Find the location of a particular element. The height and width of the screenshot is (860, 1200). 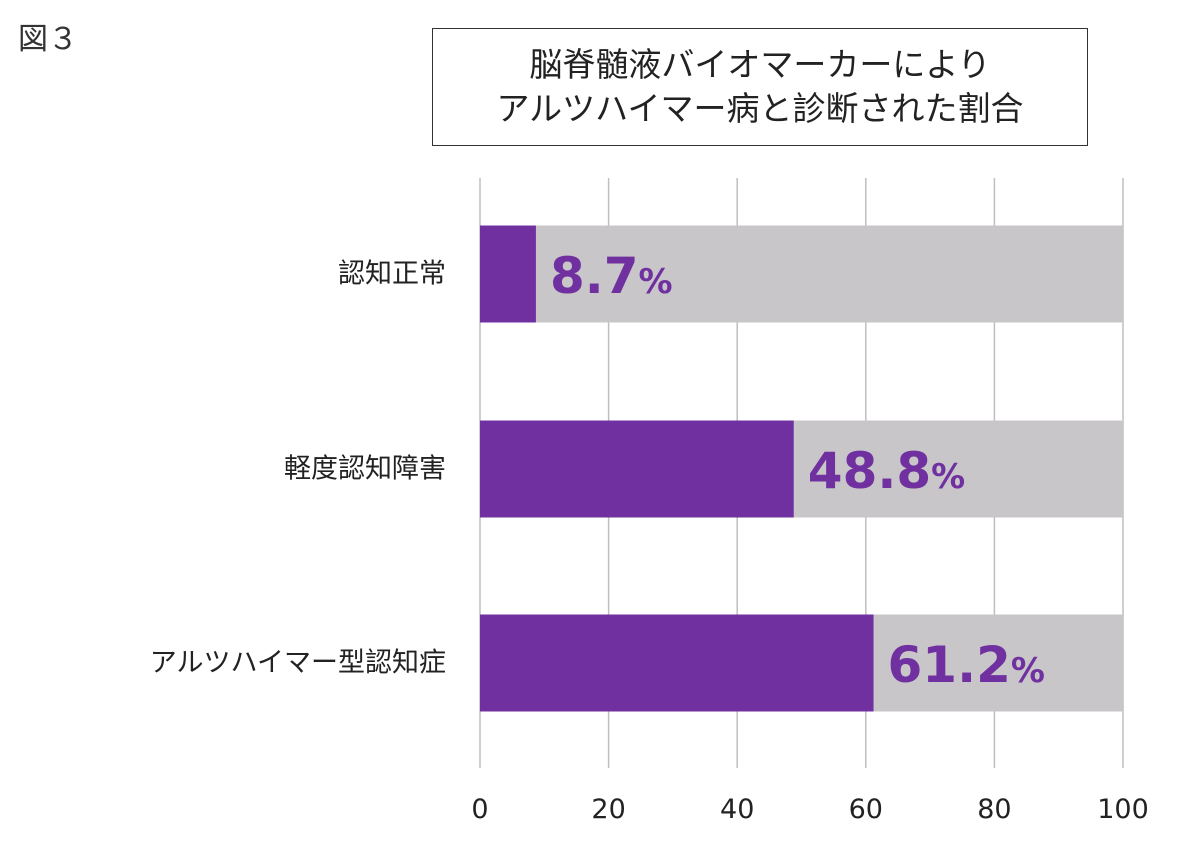

x-tick-label-1: 20 is located at coordinates (608, 809).